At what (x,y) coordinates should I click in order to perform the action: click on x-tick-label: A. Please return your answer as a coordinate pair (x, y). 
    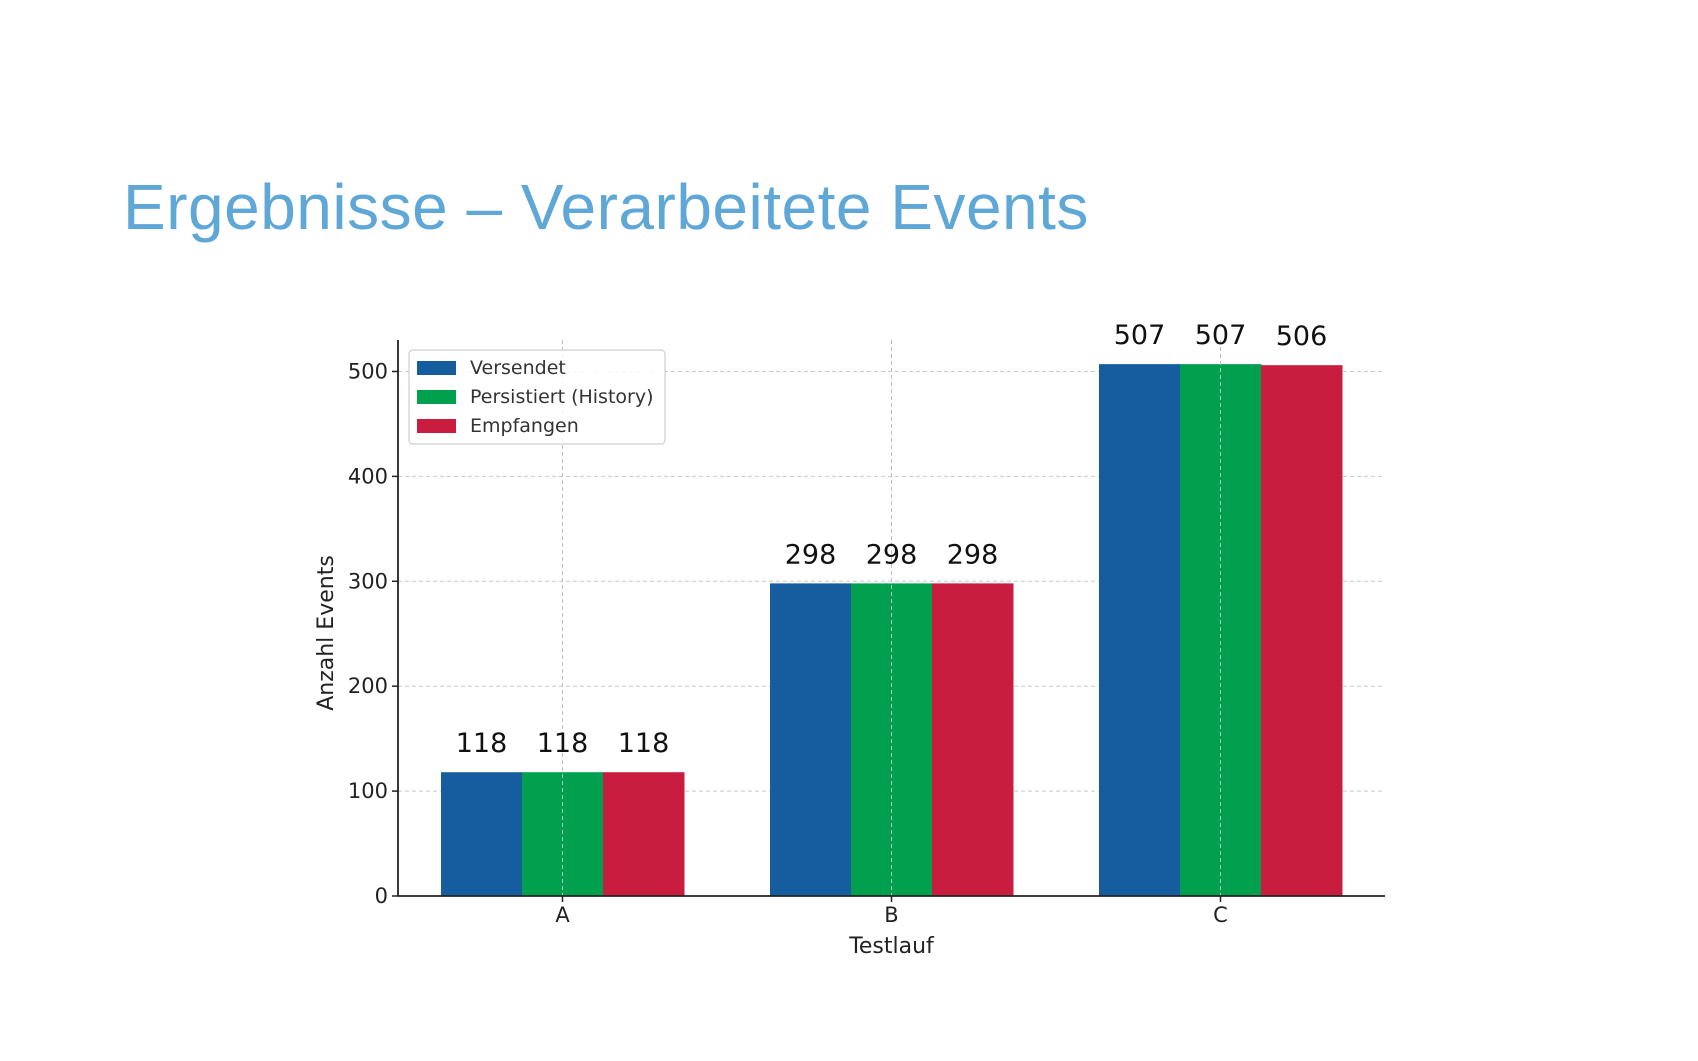
    Looking at the image, I should click on (562, 915).